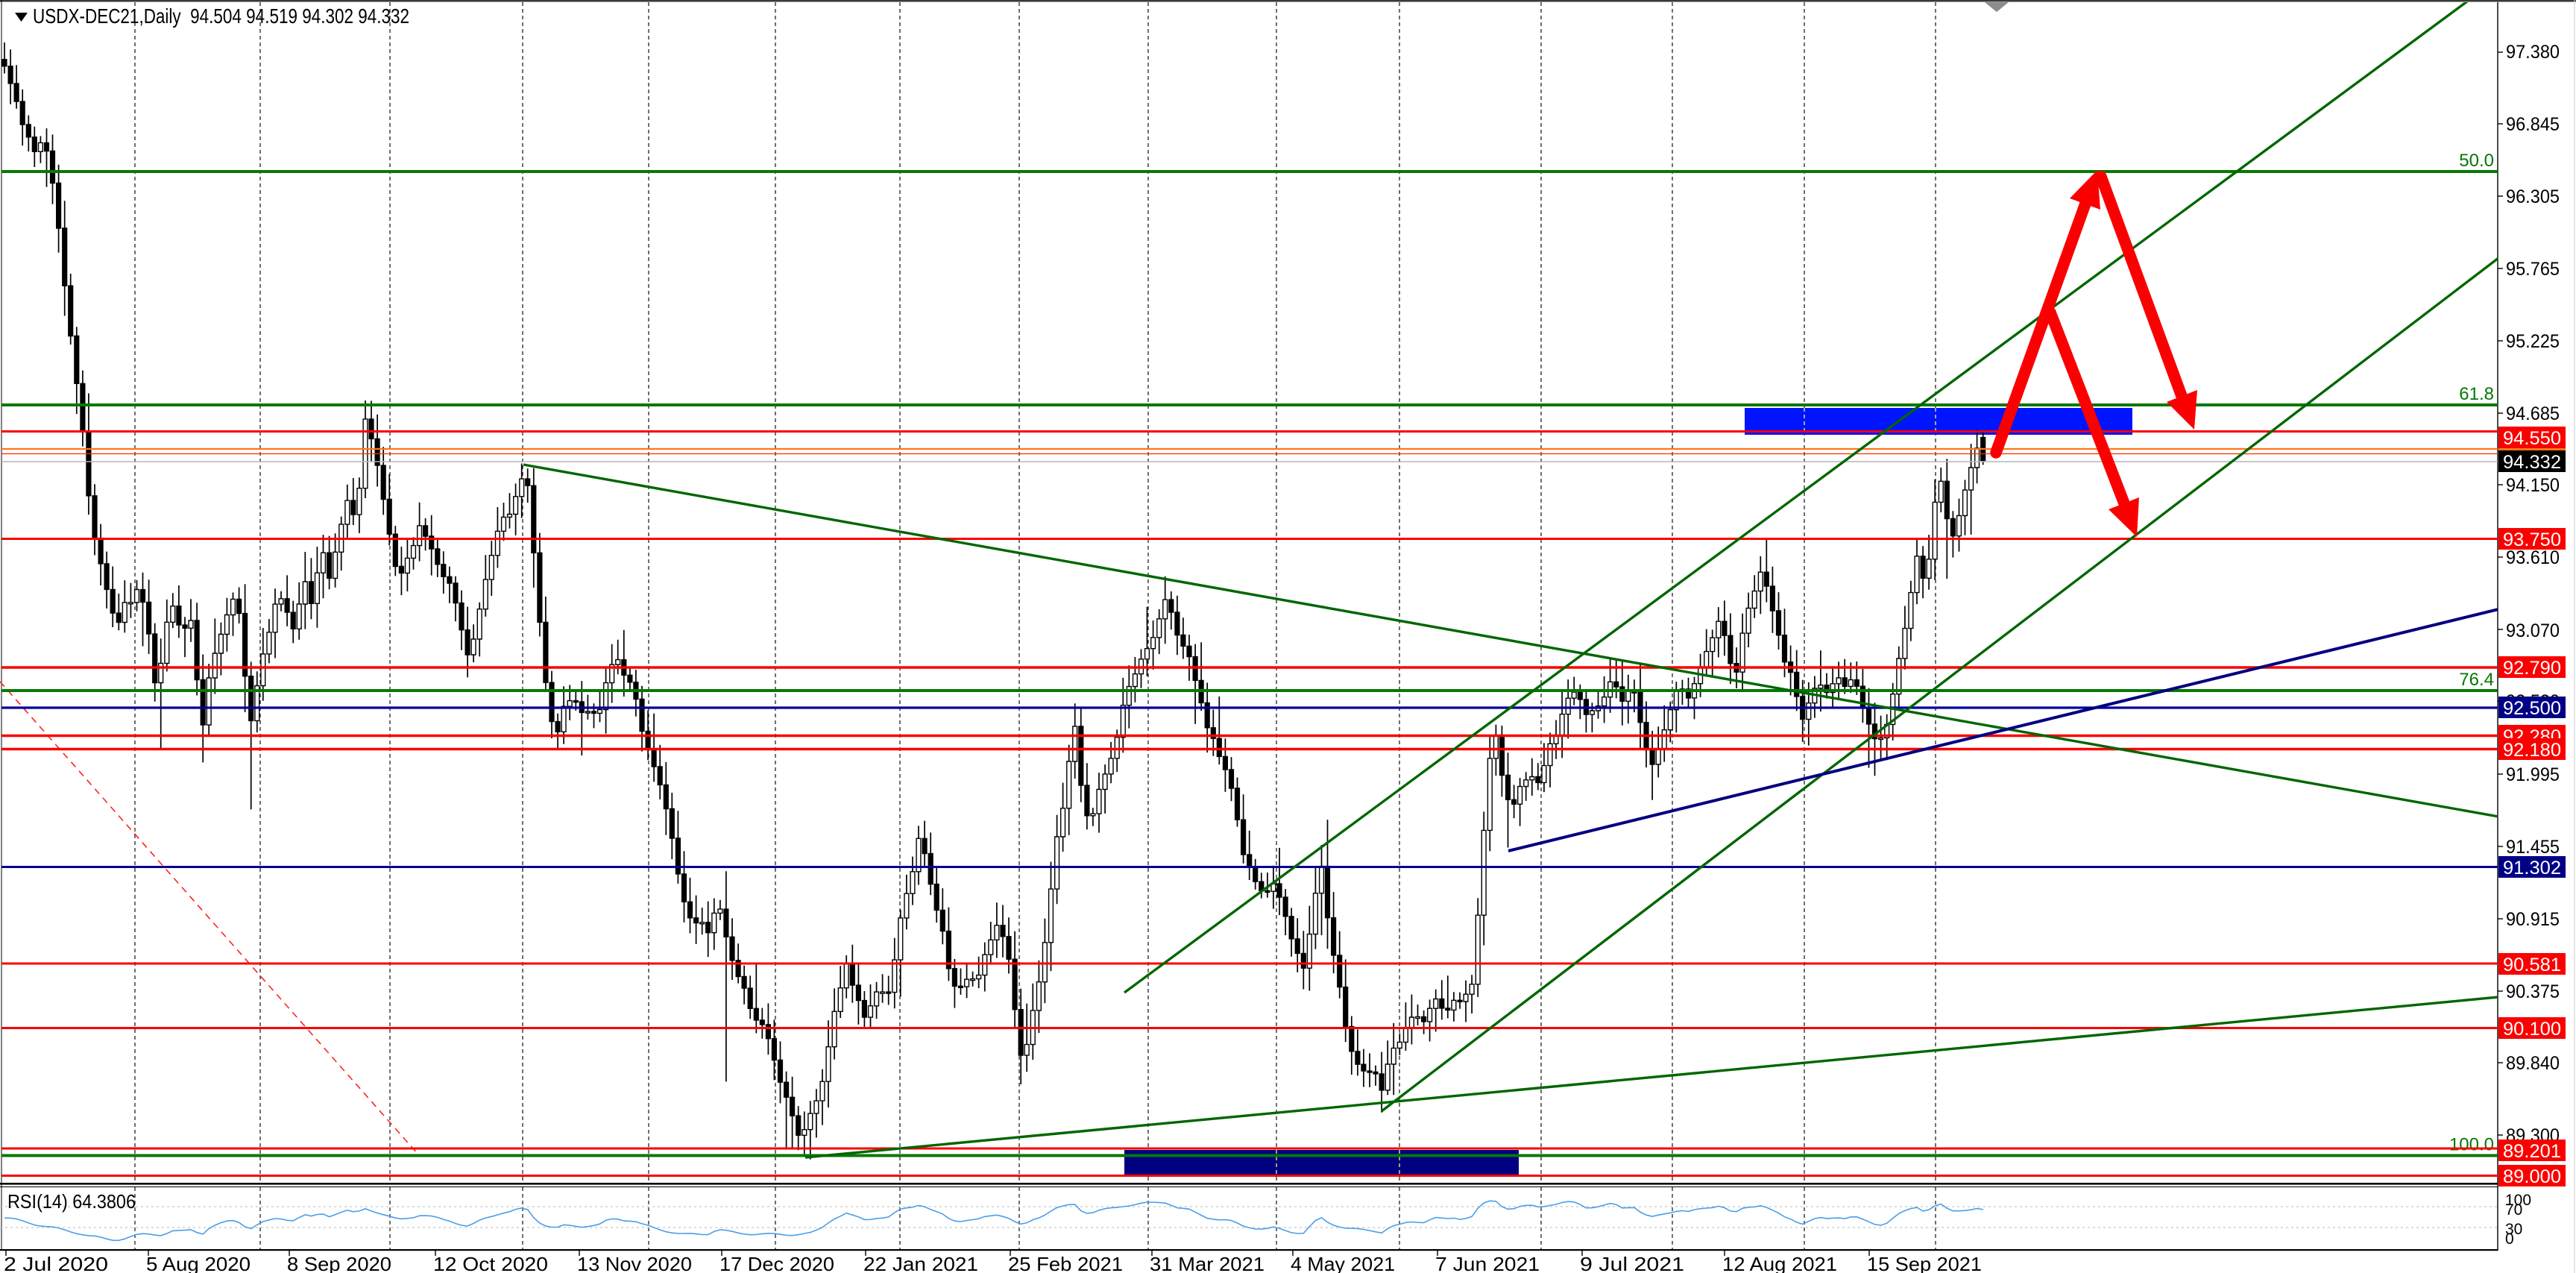  I want to click on svg-text: 93.610, so click(2533, 557).